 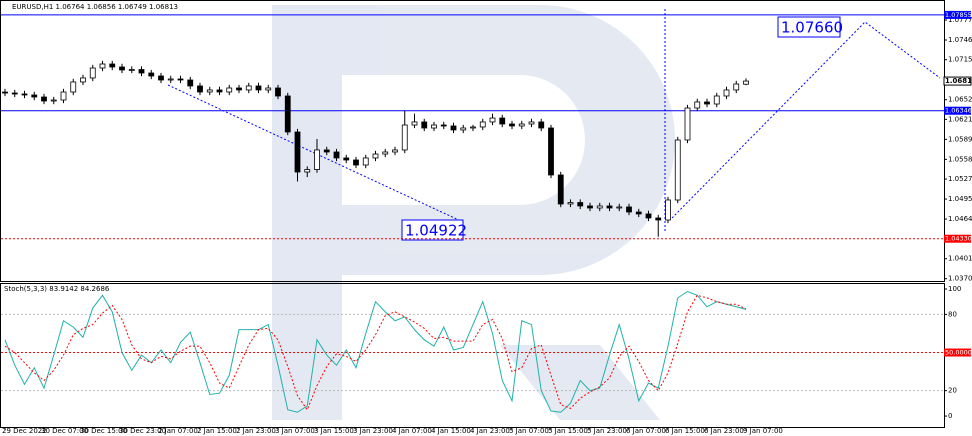 I want to click on x-tick-label: 30 Dec 23:00, so click(x=142, y=431).